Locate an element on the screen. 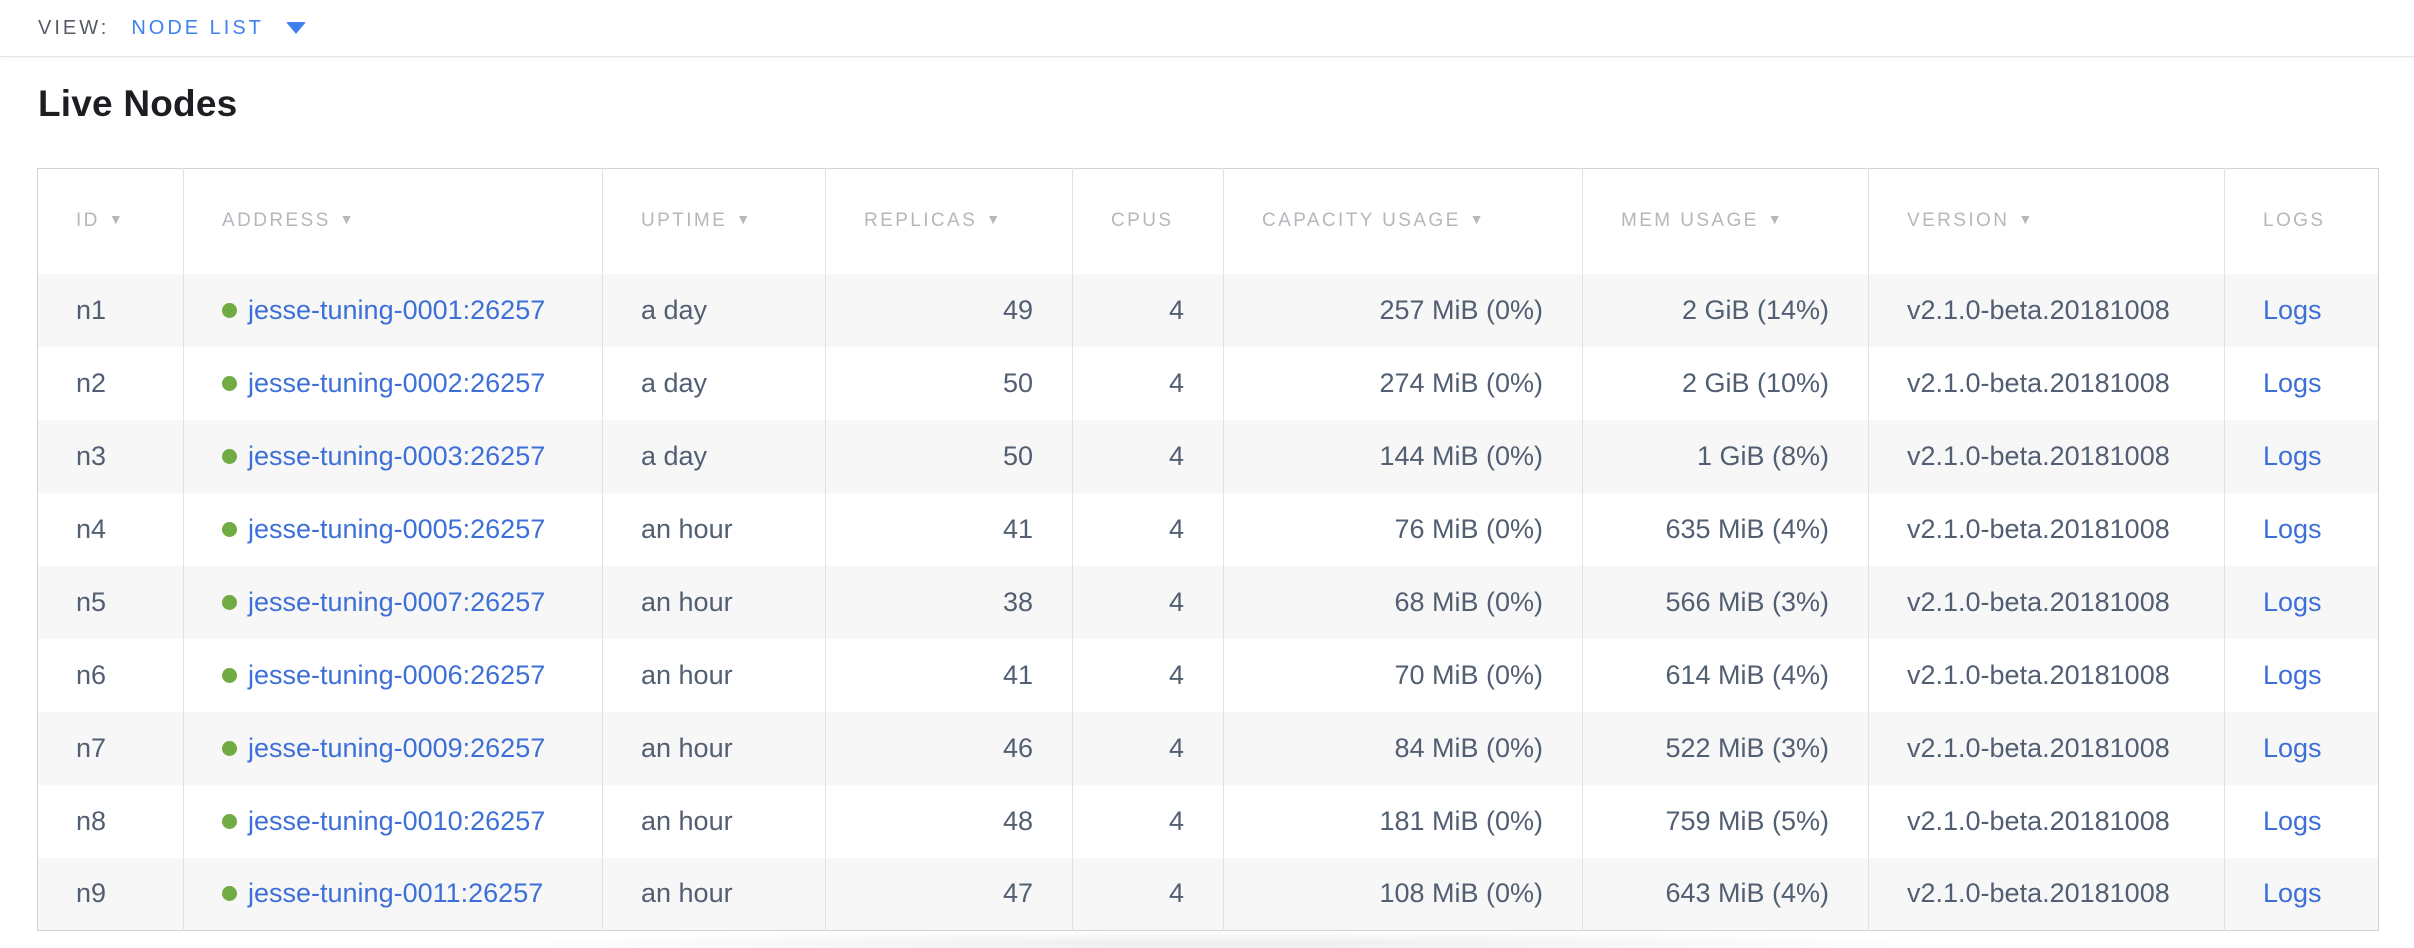 The height and width of the screenshot is (948, 2414). node-capacity-cell: 76 MiB (0%) is located at coordinates (1403, 529).